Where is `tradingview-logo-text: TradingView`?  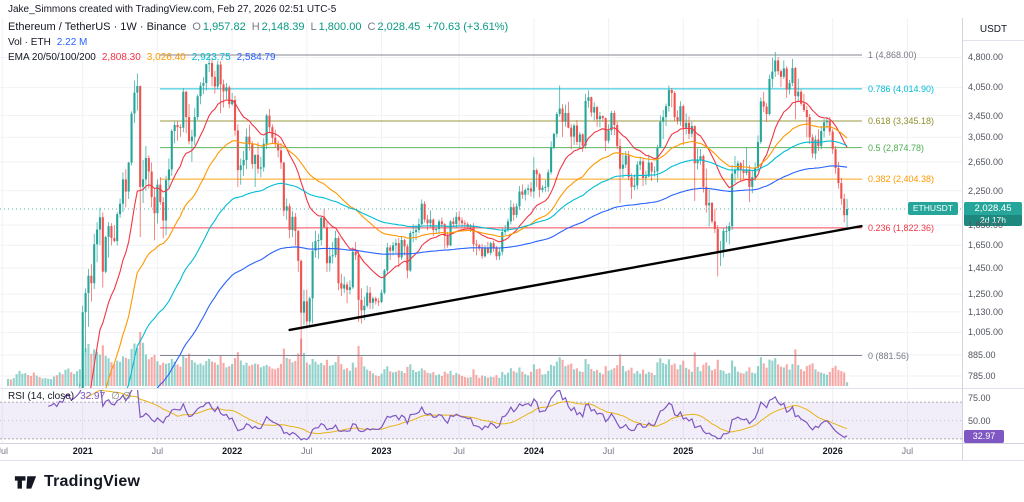 tradingview-logo-text: TradingView is located at coordinates (92, 481).